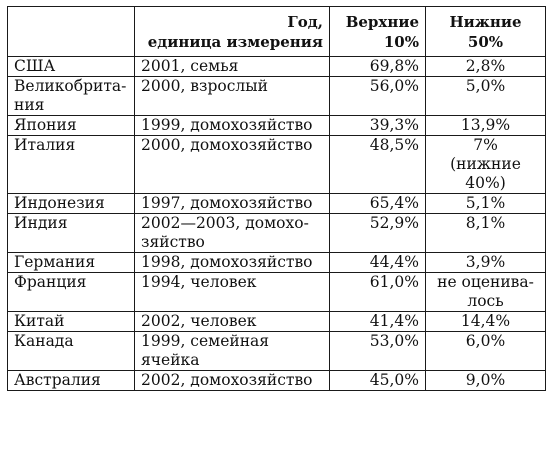 This screenshot has width=553, height=459. Describe the element at coordinates (71, 96) in the screenshot. I see `cell-country: Великобрита- ния` at that location.